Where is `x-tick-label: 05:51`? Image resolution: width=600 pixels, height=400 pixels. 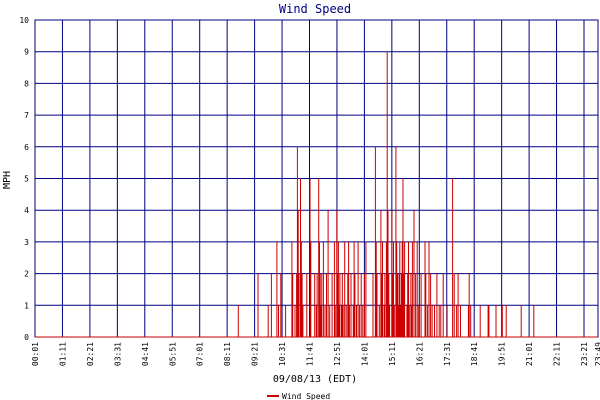
x-tick-label: 05:51 is located at coordinates (172, 354).